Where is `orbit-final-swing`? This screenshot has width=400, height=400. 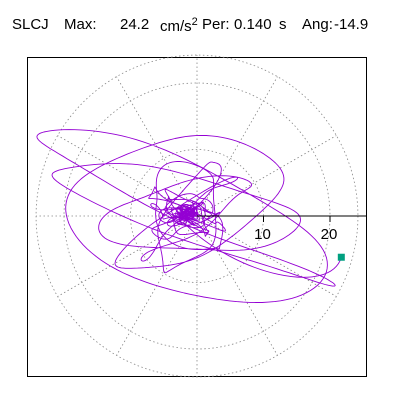 orbit-final-swing is located at coordinates (262, 250).